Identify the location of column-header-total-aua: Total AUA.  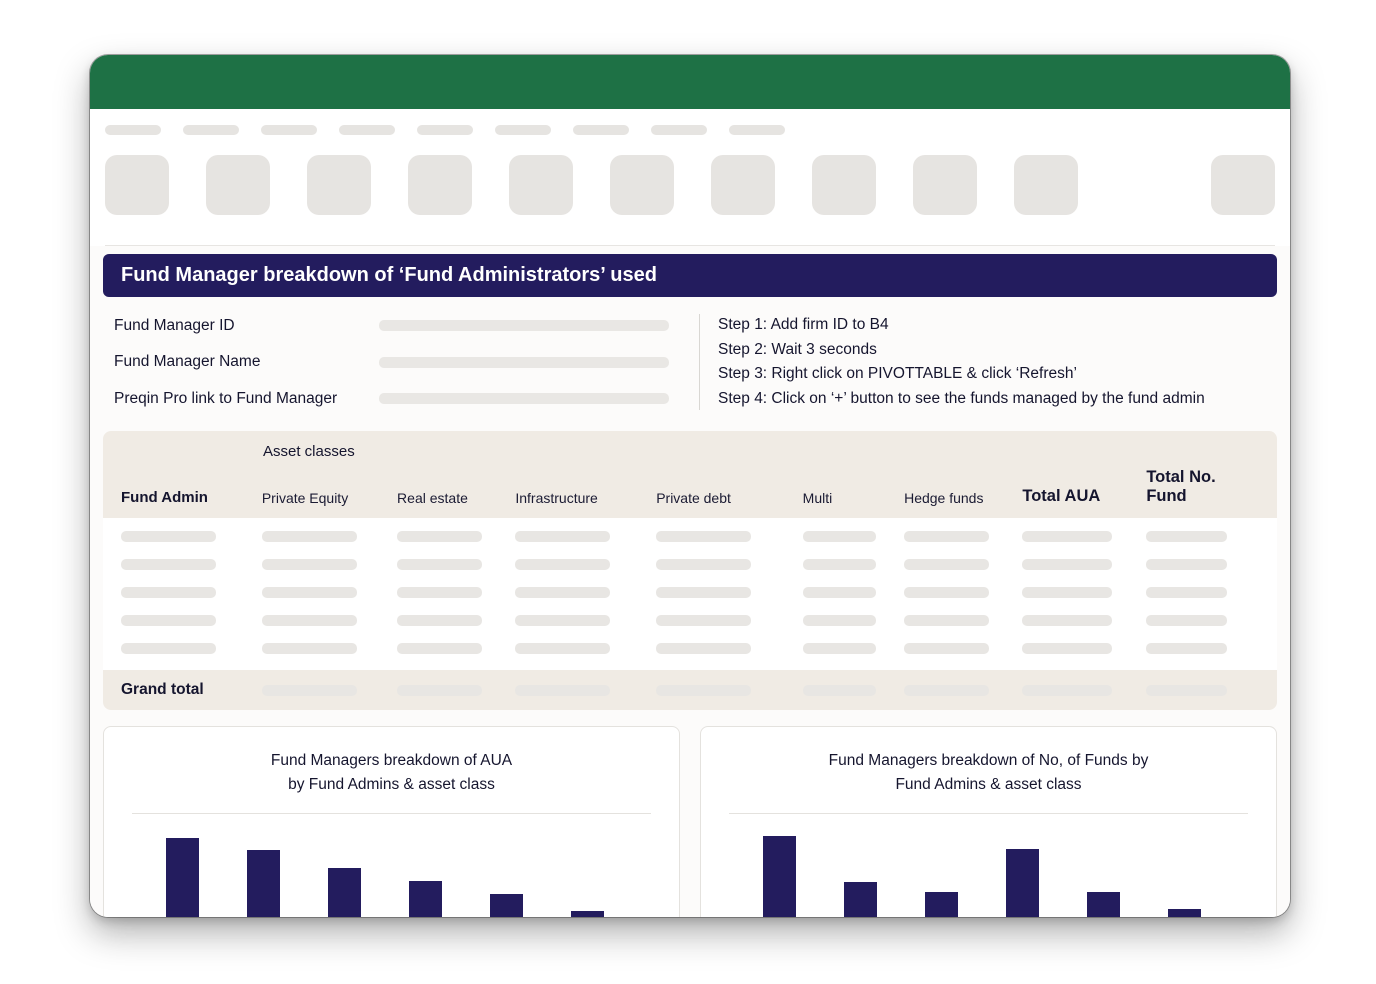
(1061, 496).